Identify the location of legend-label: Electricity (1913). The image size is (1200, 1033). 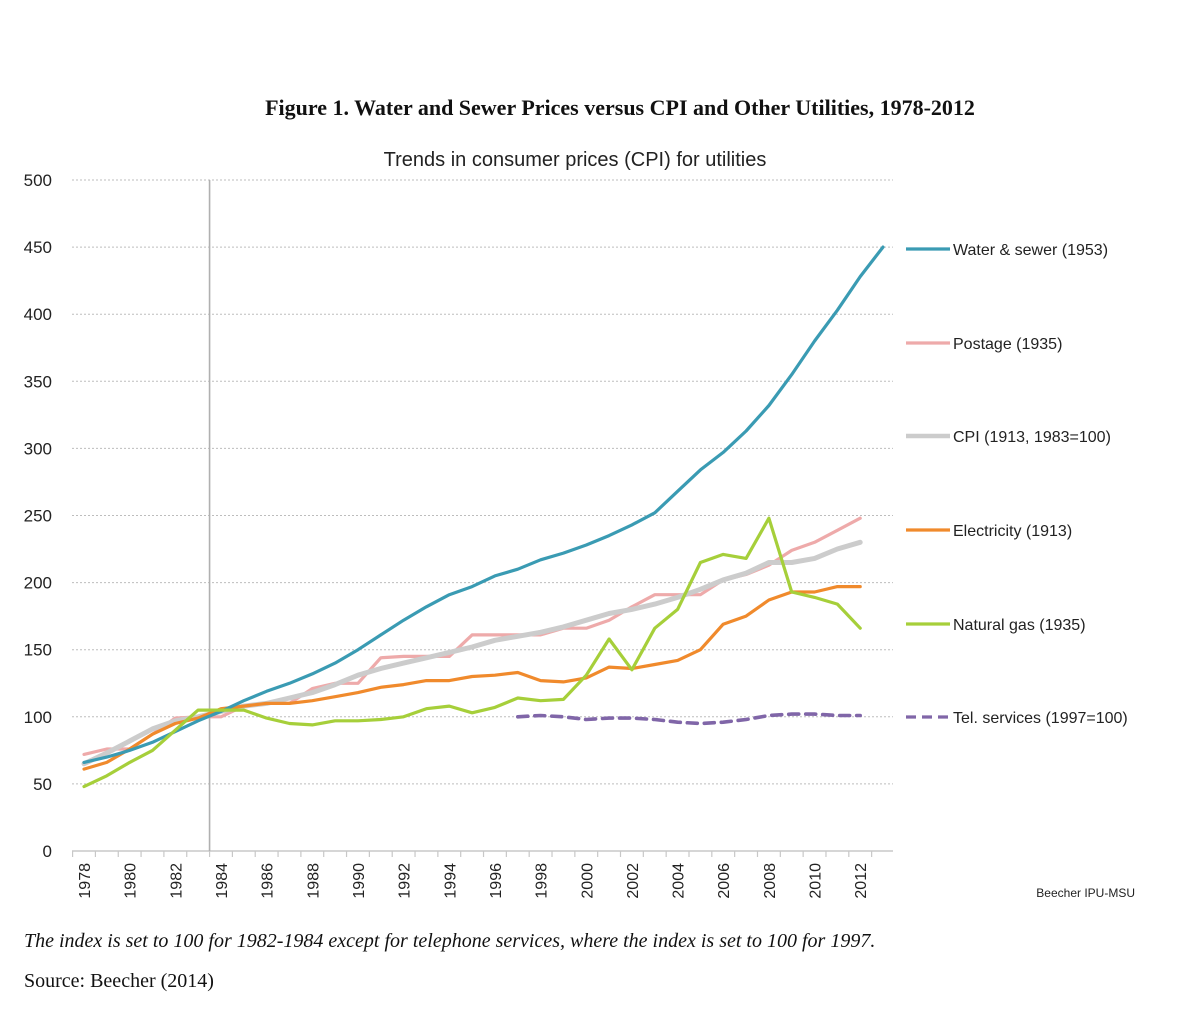
(1012, 531).